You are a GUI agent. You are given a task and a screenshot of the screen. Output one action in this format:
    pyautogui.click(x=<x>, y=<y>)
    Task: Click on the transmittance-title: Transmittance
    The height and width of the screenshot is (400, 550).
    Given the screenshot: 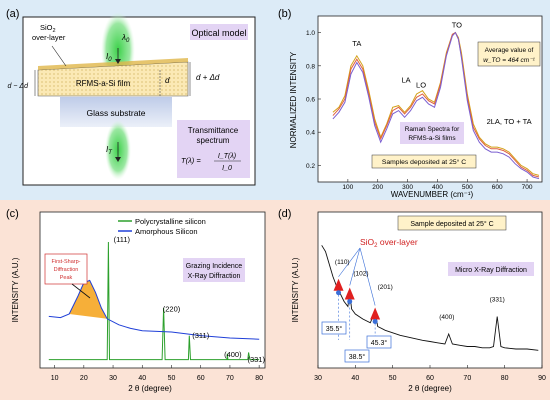 What is the action you would take?
    pyautogui.click(x=213, y=130)
    